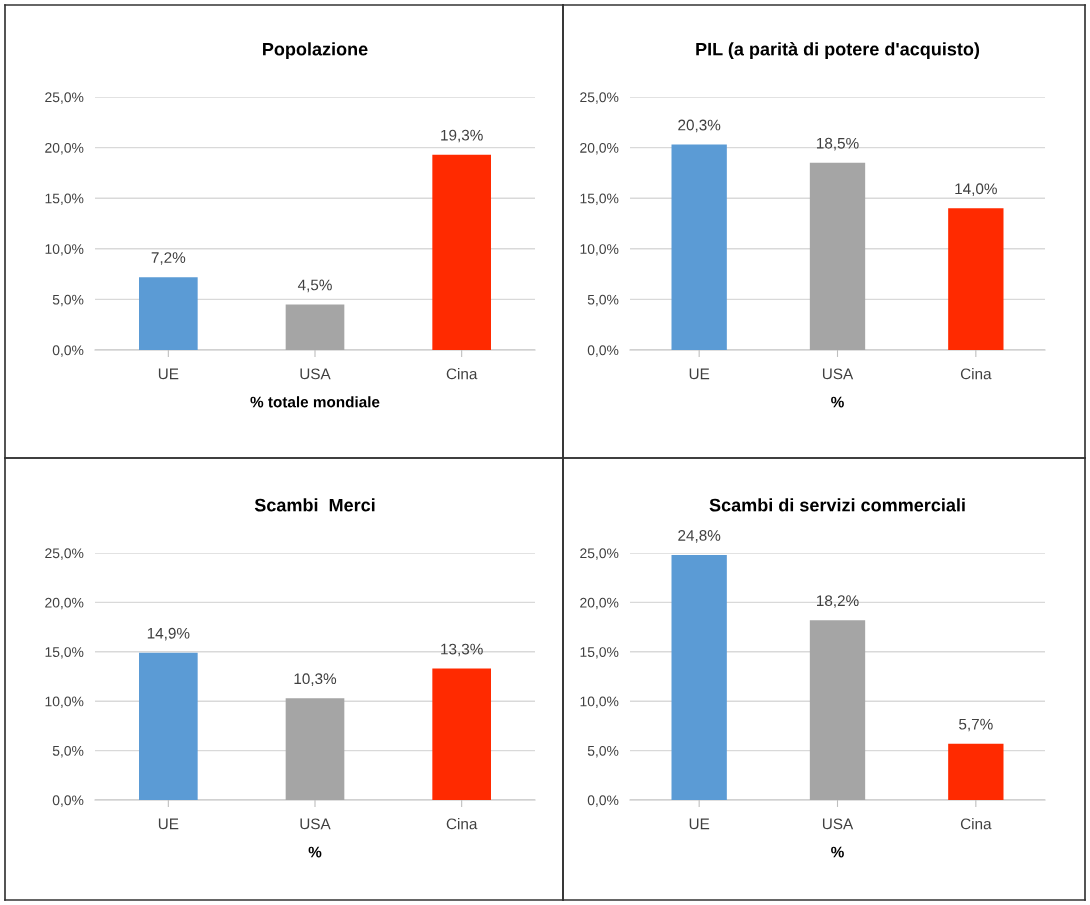  What do you see at coordinates (699, 536) in the screenshot?
I see `data-label: 24,8%` at bounding box center [699, 536].